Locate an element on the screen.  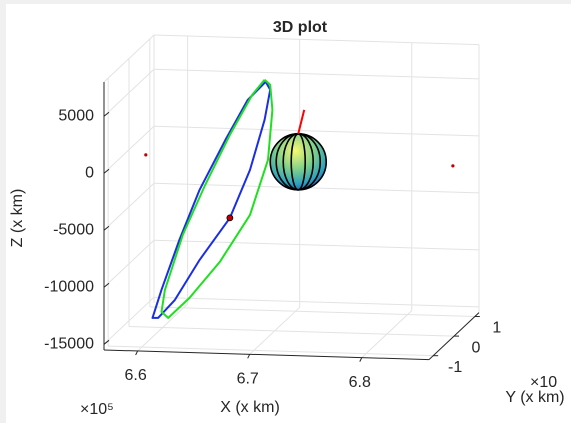
z-axis-label: Z (x km) is located at coordinates (17, 218).